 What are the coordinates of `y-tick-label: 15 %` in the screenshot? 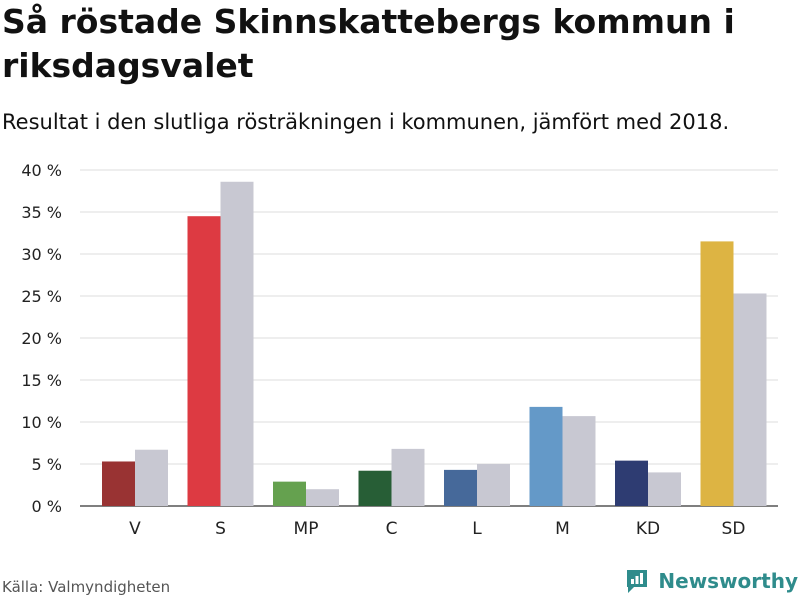 It's located at (41, 380).